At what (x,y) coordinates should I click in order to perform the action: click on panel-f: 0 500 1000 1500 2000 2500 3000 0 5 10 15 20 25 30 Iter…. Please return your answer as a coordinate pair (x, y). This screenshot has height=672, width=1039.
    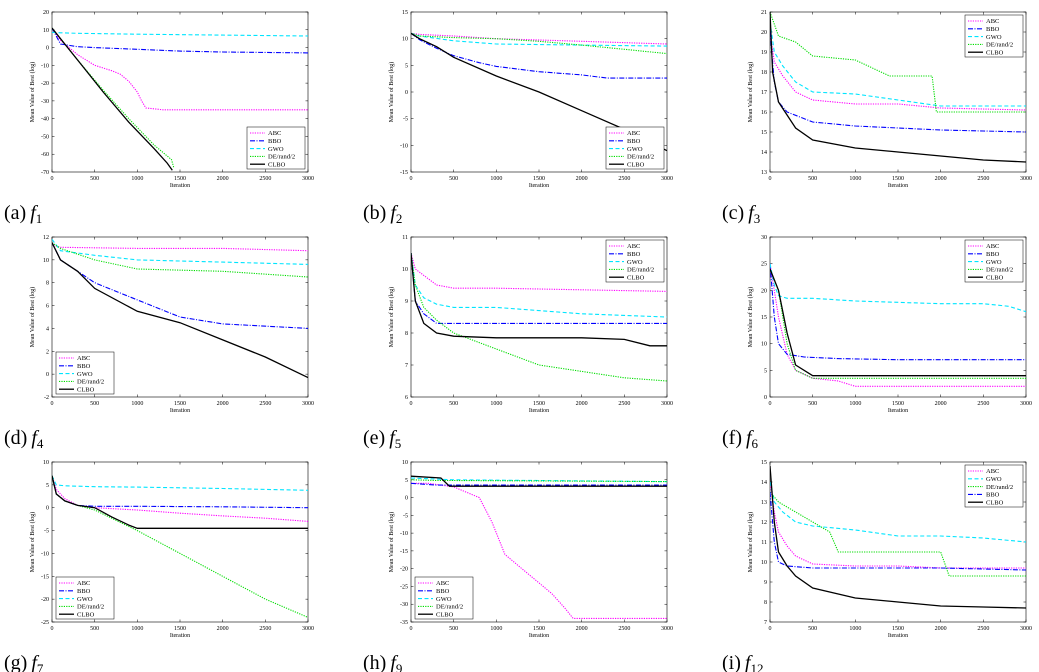
    Looking at the image, I should click on (877, 343).